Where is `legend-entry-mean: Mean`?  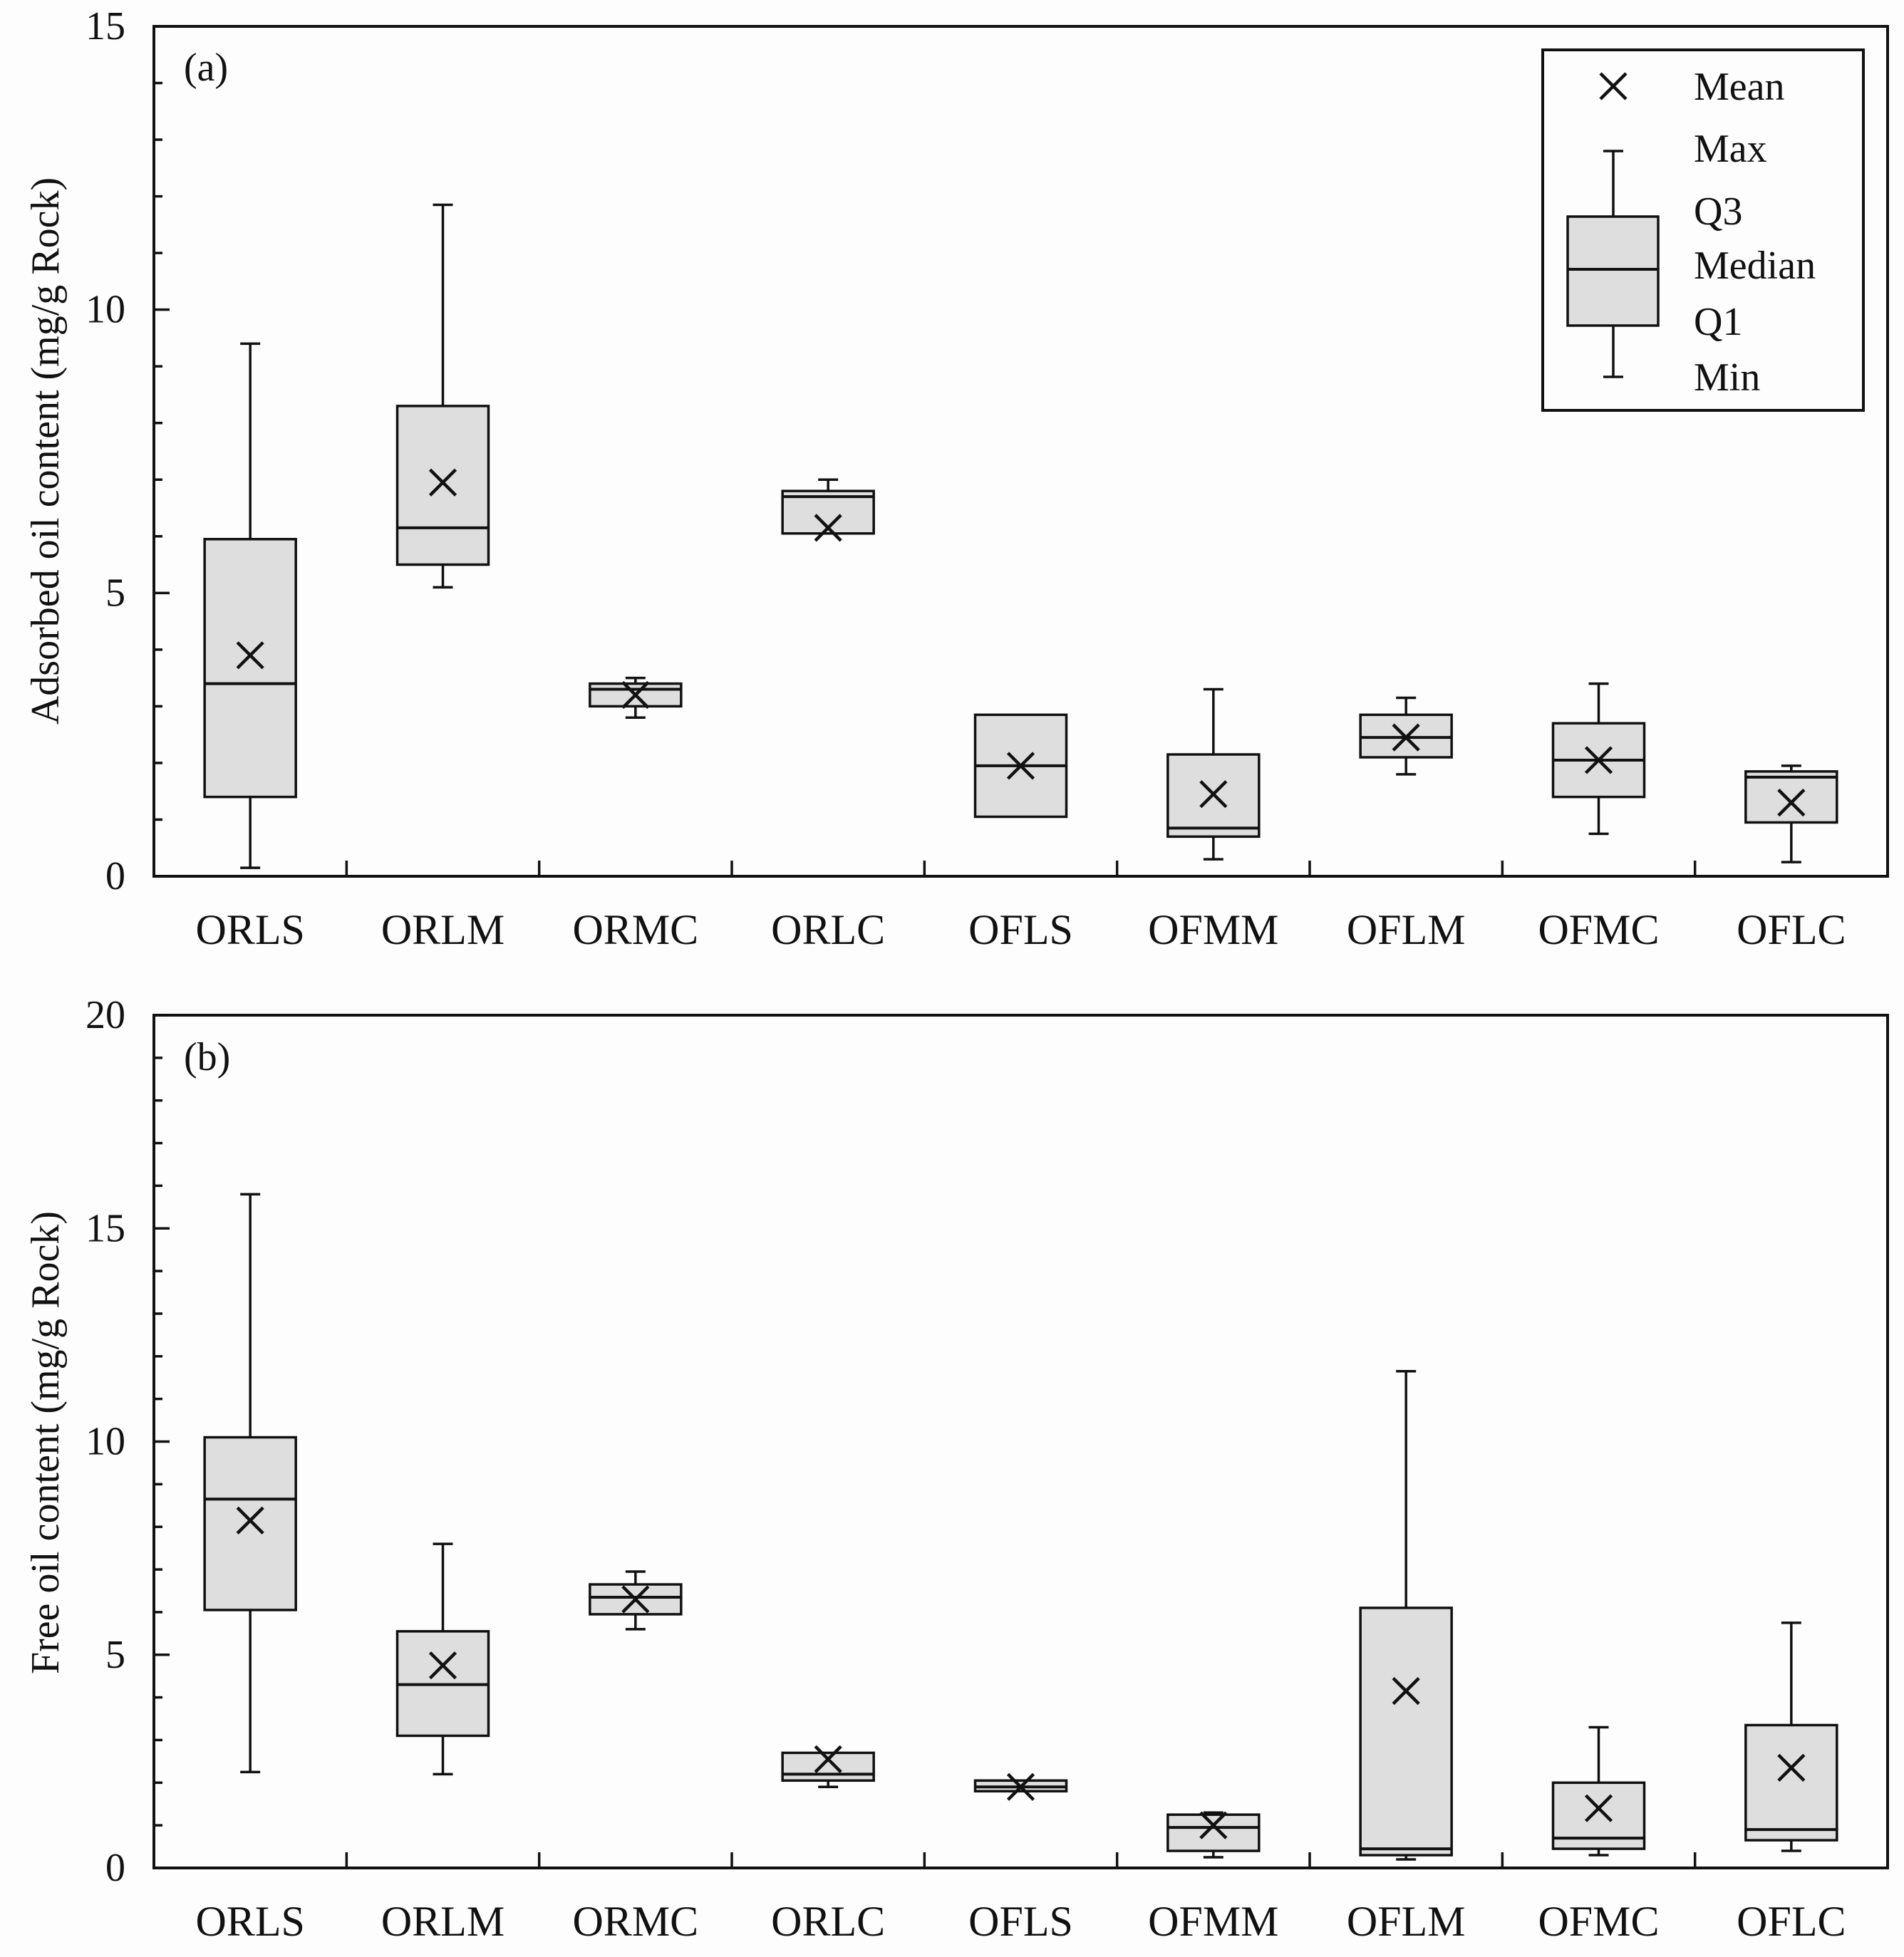 legend-entry-mean: Mean is located at coordinates (1739, 87).